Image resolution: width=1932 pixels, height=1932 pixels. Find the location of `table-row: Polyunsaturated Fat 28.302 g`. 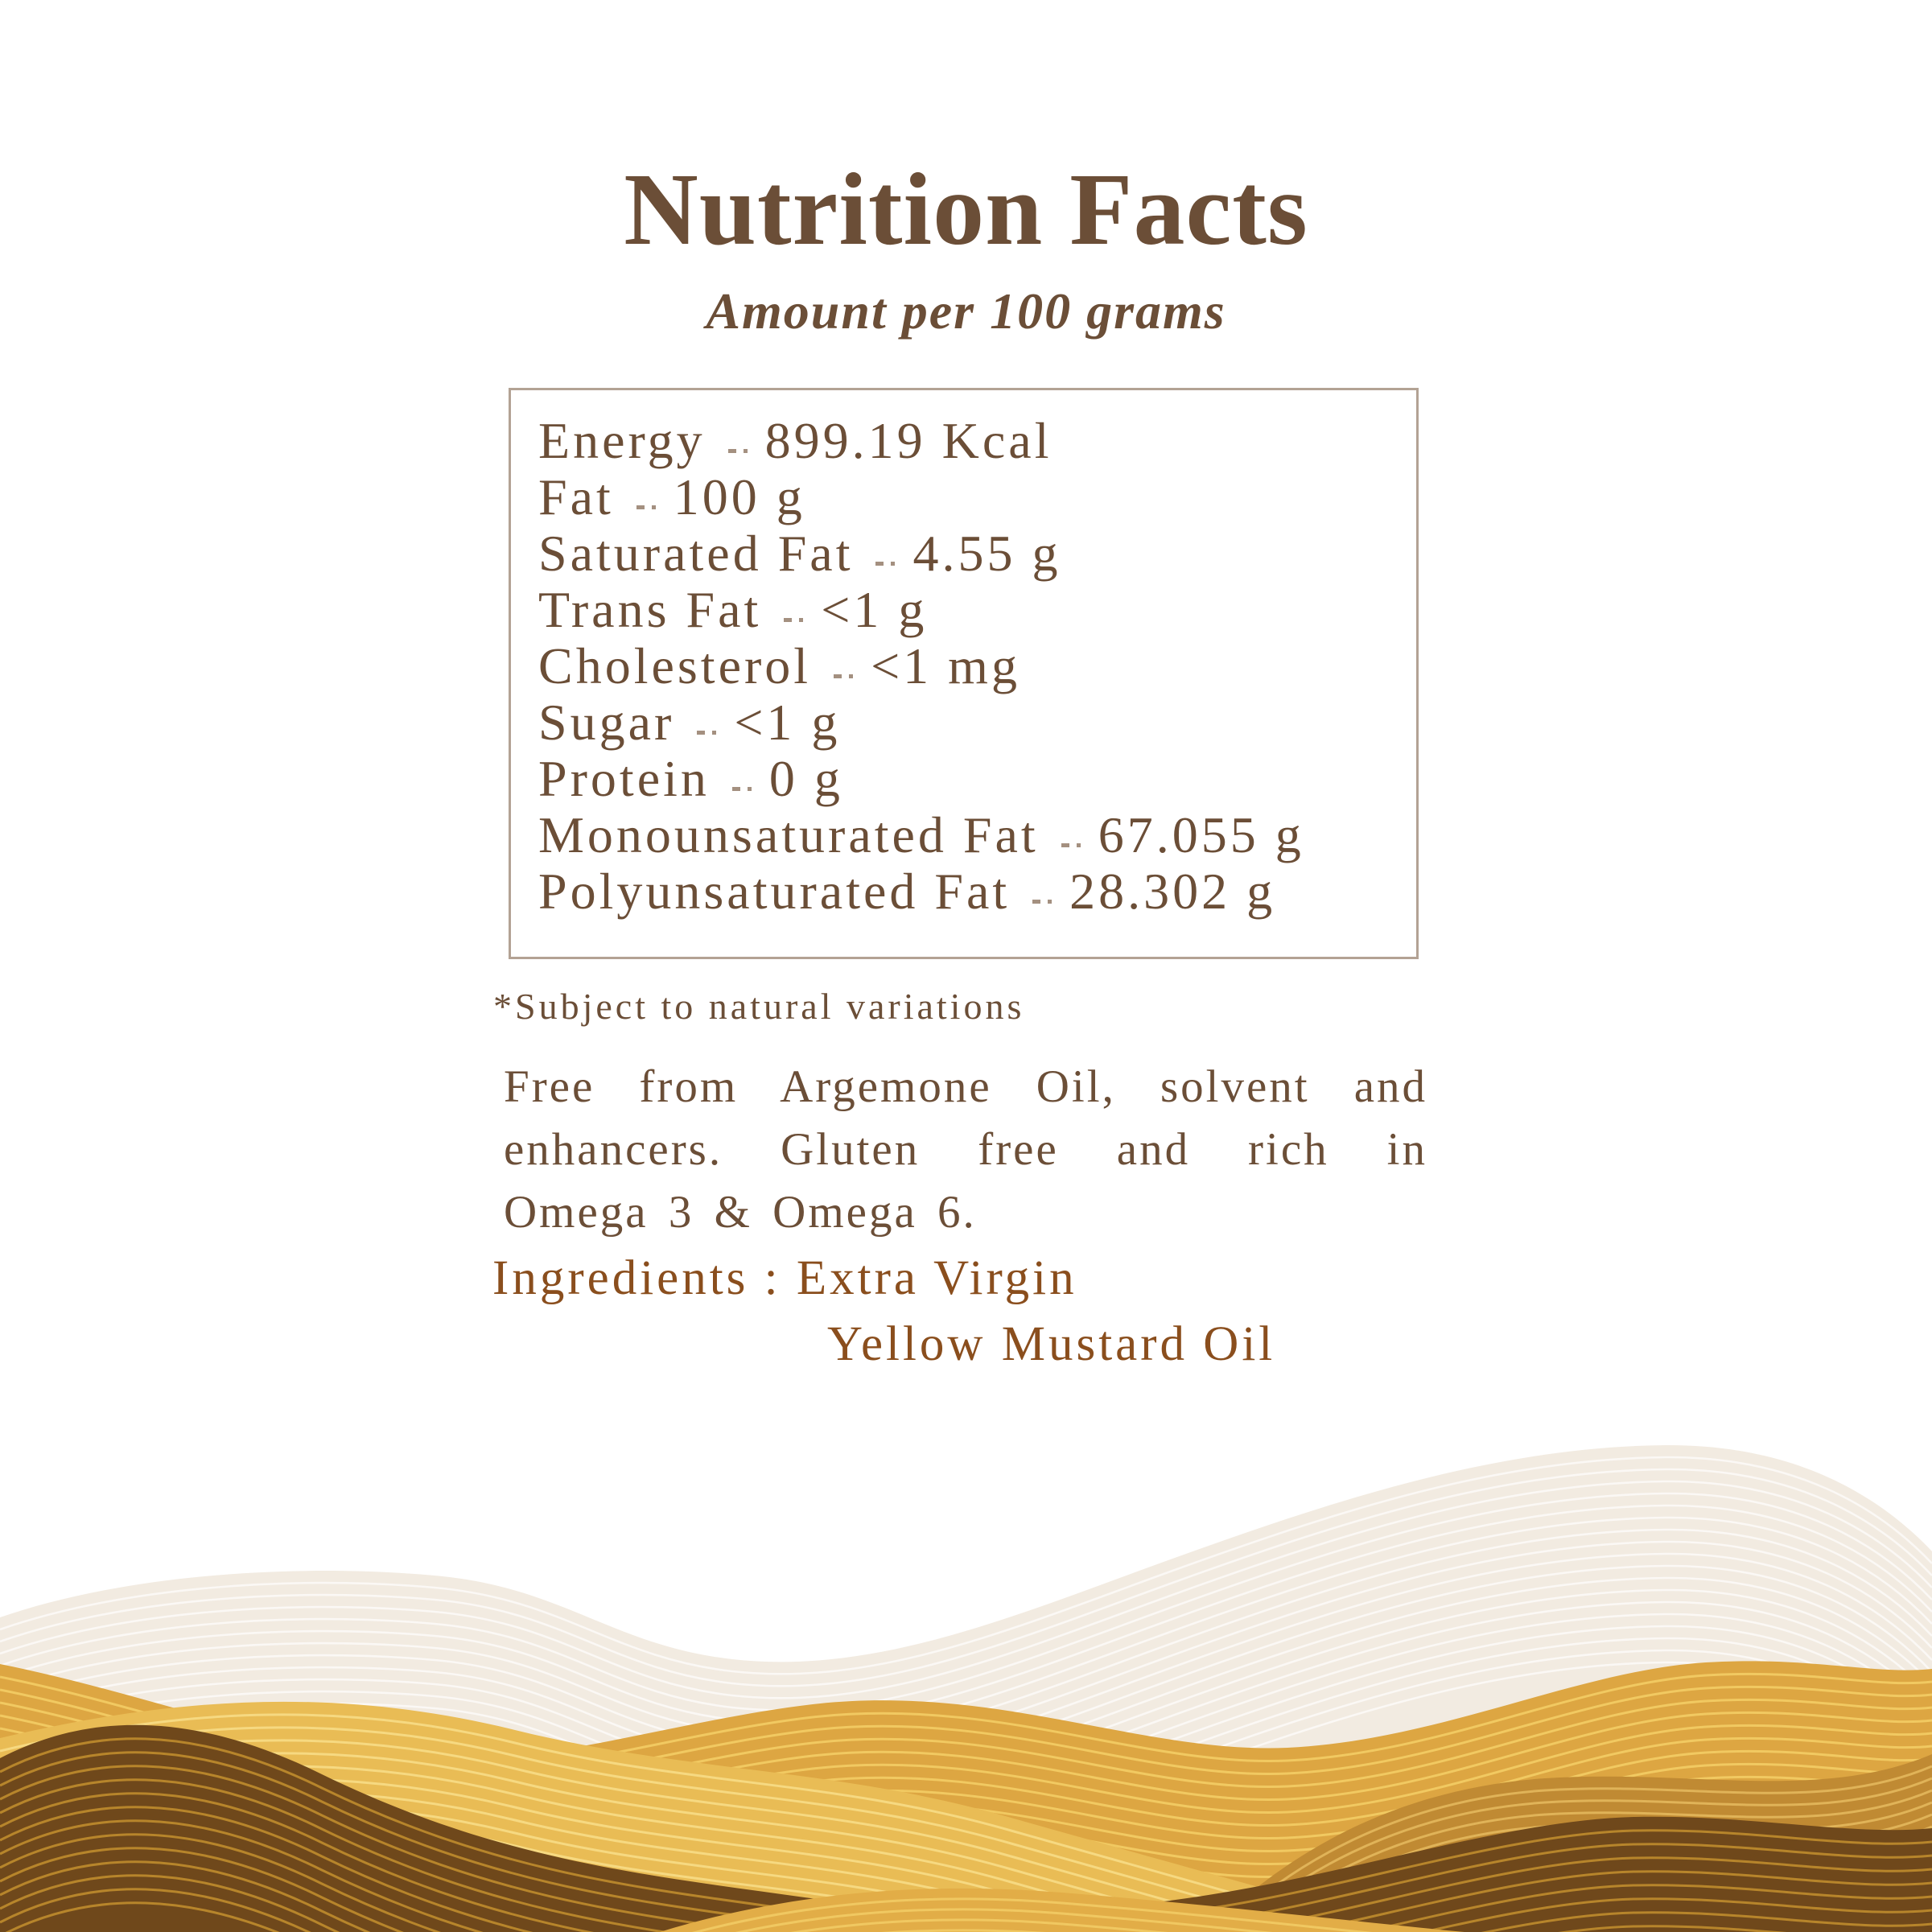

table-row: Polyunsaturated Fat 28.302 g is located at coordinates (965, 891).